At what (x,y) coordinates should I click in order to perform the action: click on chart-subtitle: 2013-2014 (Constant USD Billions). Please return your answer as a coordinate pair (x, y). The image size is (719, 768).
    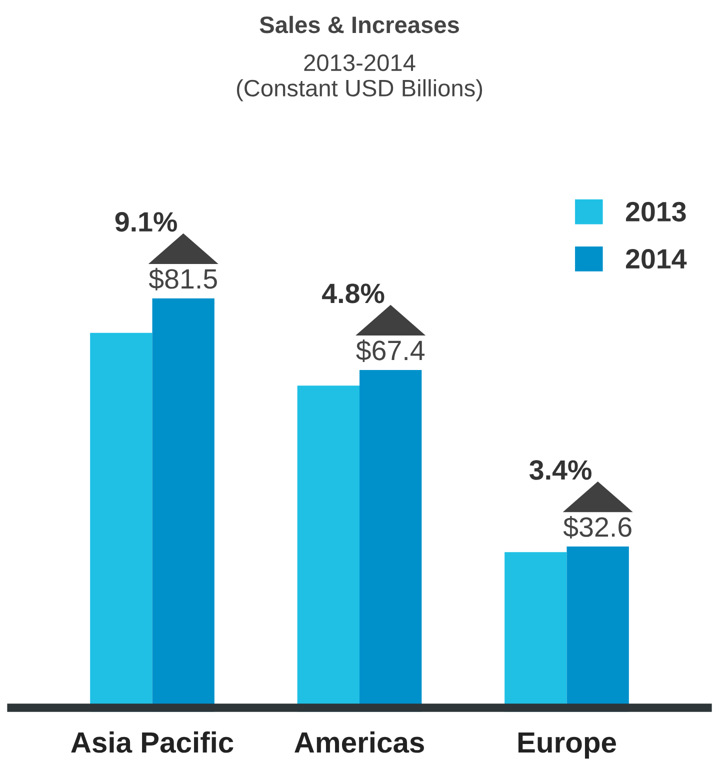
    Looking at the image, I should click on (359, 78).